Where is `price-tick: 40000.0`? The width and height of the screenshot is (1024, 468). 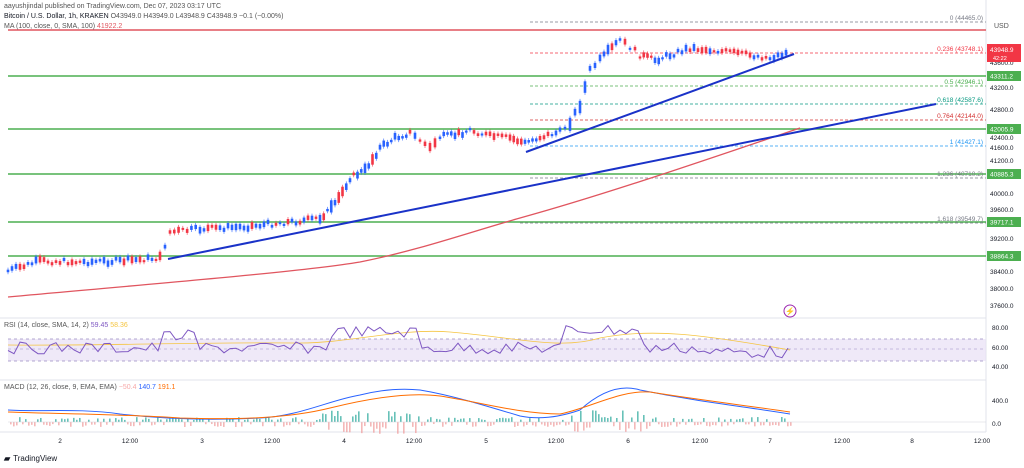
price-tick: 40000.0 is located at coordinates (1002, 194).